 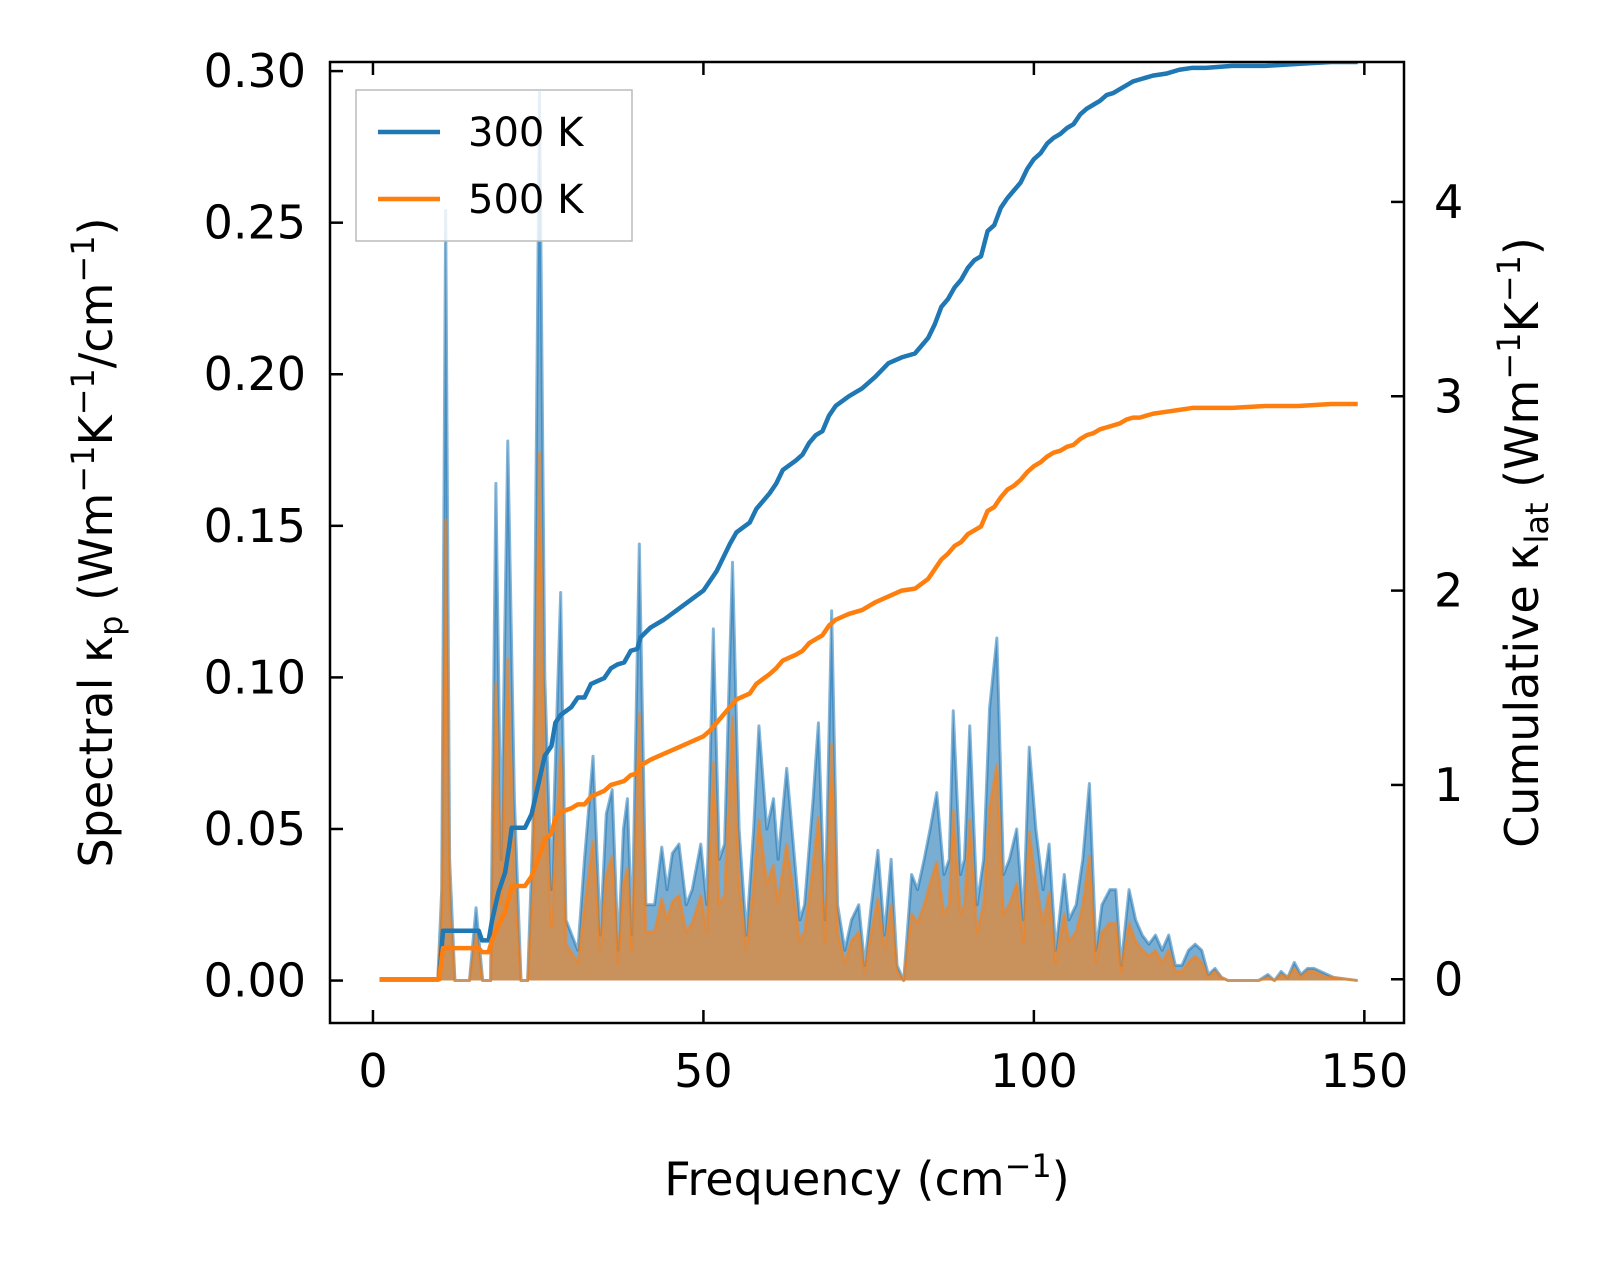 What do you see at coordinates (255, 981) in the screenshot?
I see `y-left-tick-label: 0.00` at bounding box center [255, 981].